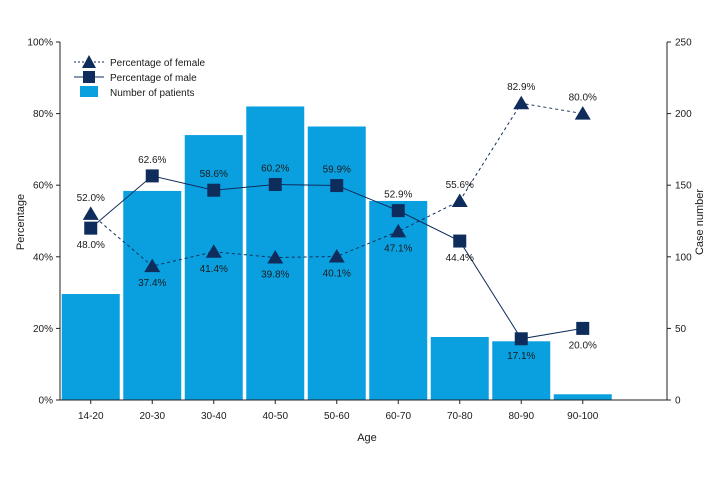  What do you see at coordinates (521, 416) in the screenshot?
I see `x-tick-label: 80-90` at bounding box center [521, 416].